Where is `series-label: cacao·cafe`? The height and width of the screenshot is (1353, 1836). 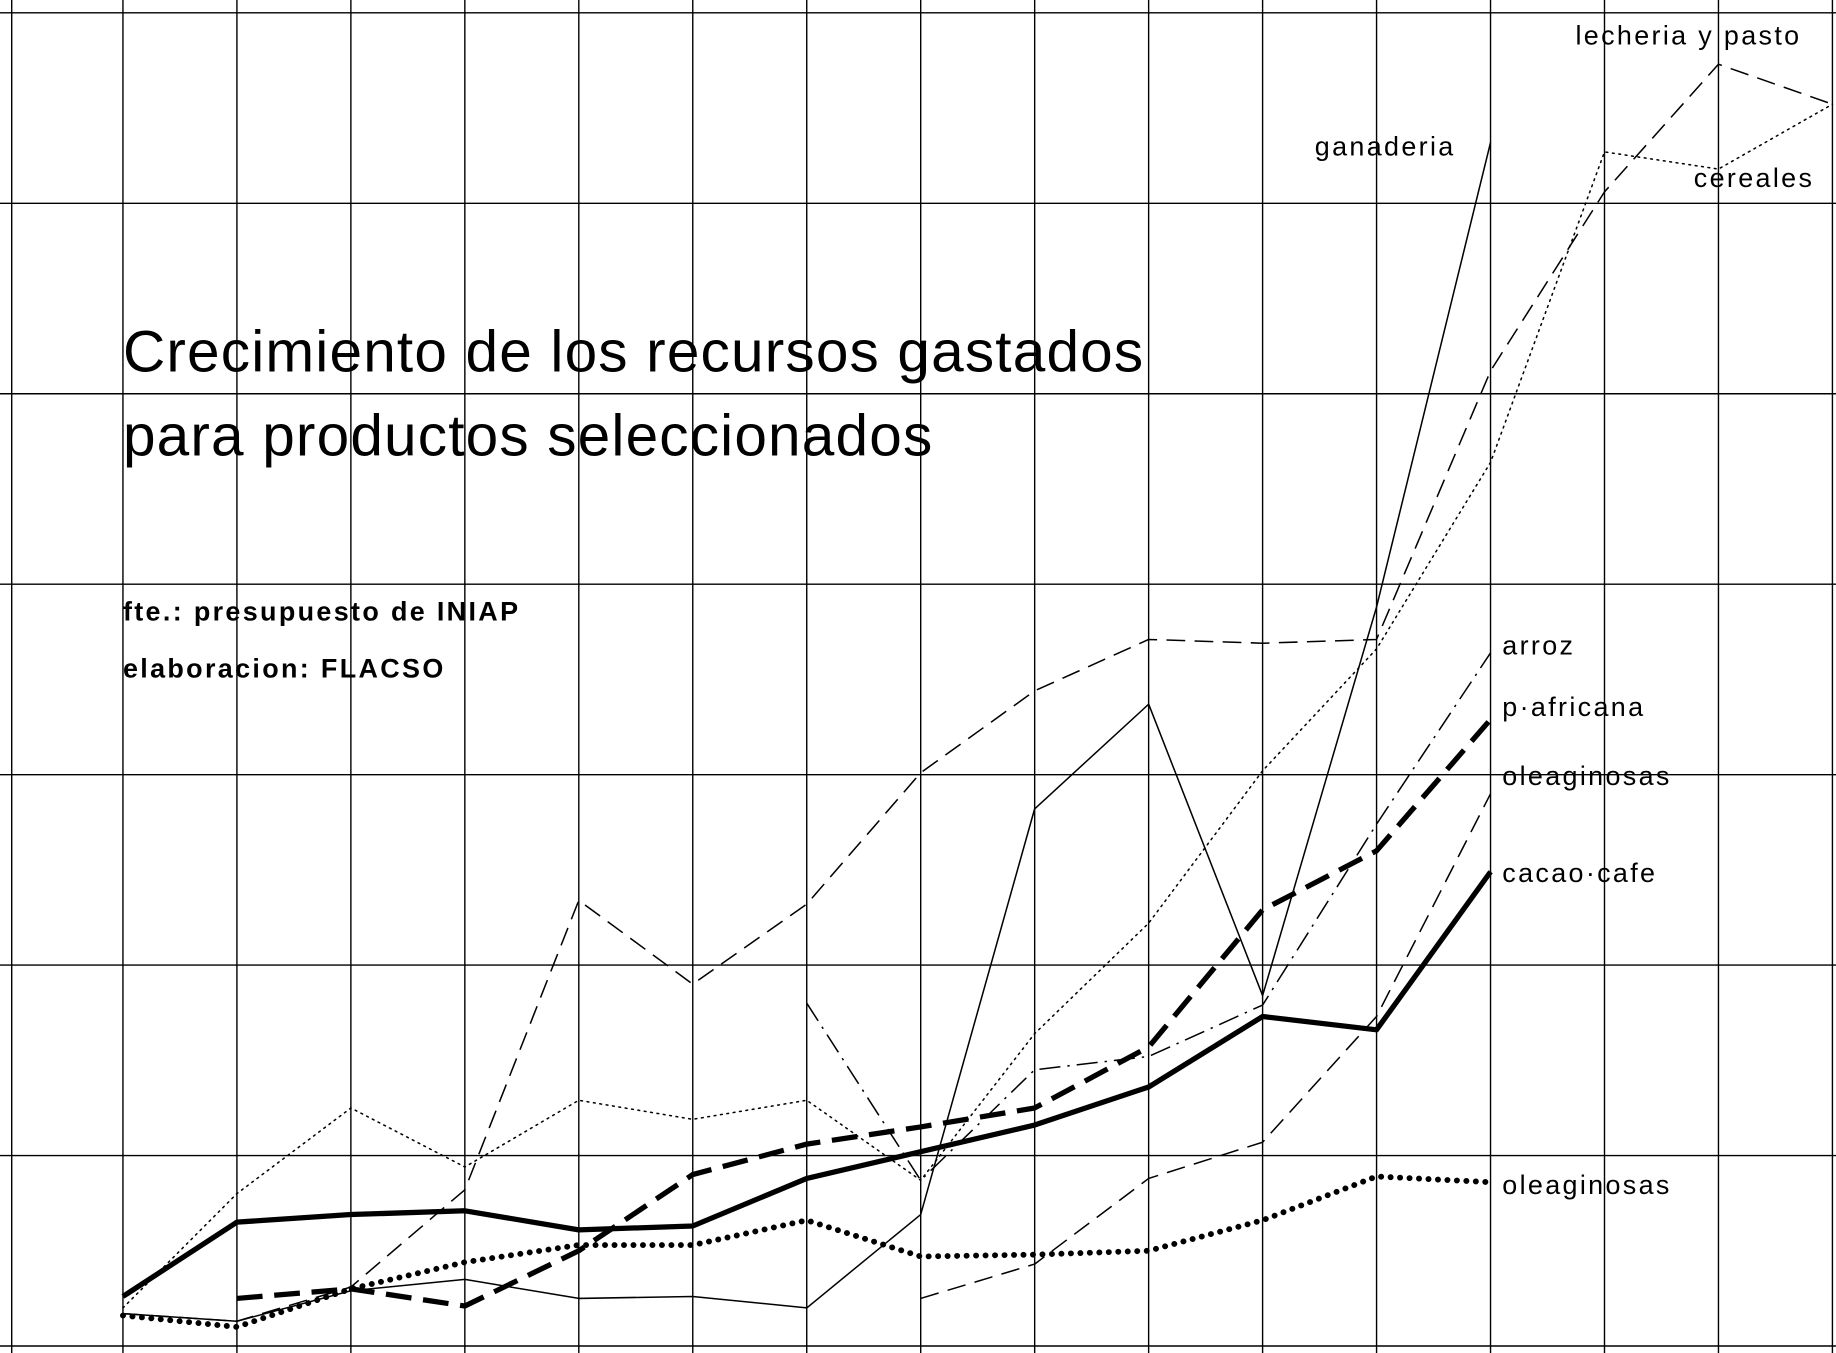 series-label: cacao·cafe is located at coordinates (1579, 873).